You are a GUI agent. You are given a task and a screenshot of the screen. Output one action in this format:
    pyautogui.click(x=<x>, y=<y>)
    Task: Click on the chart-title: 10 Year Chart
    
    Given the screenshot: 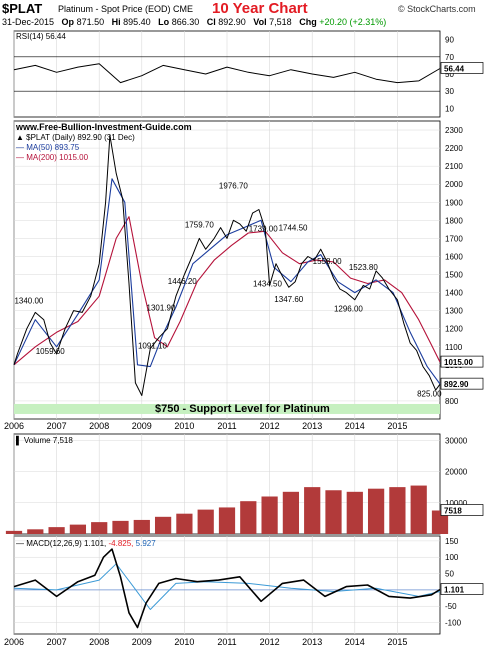 What is the action you would take?
    pyautogui.click(x=260, y=8)
    